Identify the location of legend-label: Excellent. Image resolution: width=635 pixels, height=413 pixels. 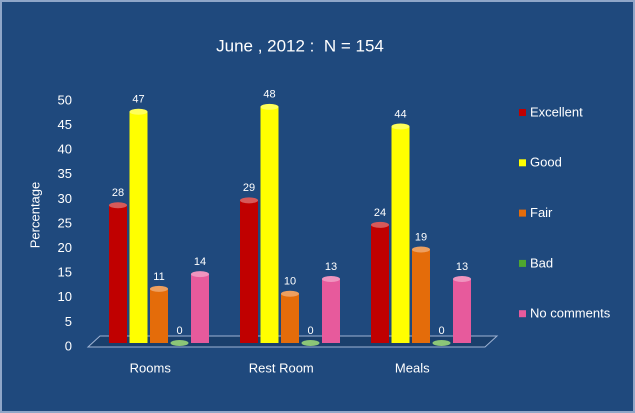
(556, 111).